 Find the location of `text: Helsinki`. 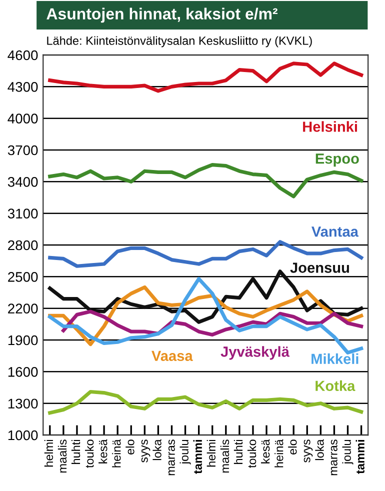

text: Helsinki is located at coordinates (330, 126).